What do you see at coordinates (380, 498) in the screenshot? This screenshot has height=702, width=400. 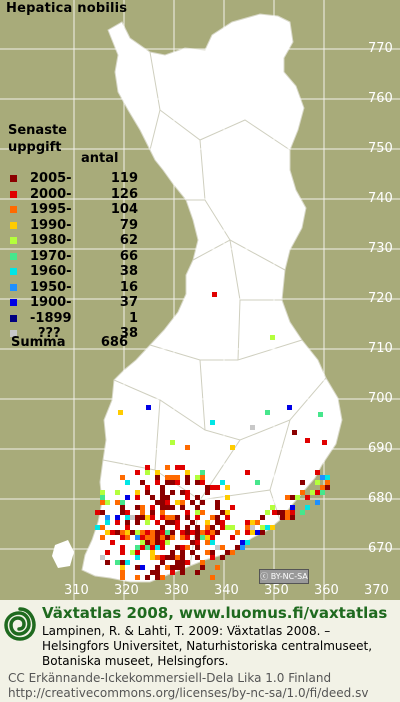 I see `y-tick-label: 680` at bounding box center [380, 498].